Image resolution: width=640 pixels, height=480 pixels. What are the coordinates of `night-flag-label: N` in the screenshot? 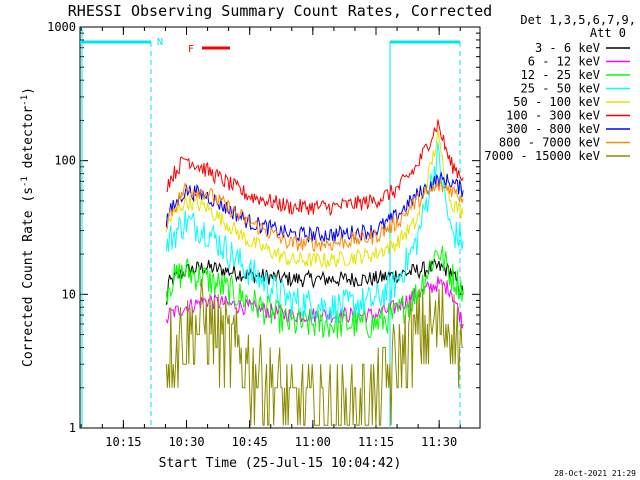 It's located at (160, 42).